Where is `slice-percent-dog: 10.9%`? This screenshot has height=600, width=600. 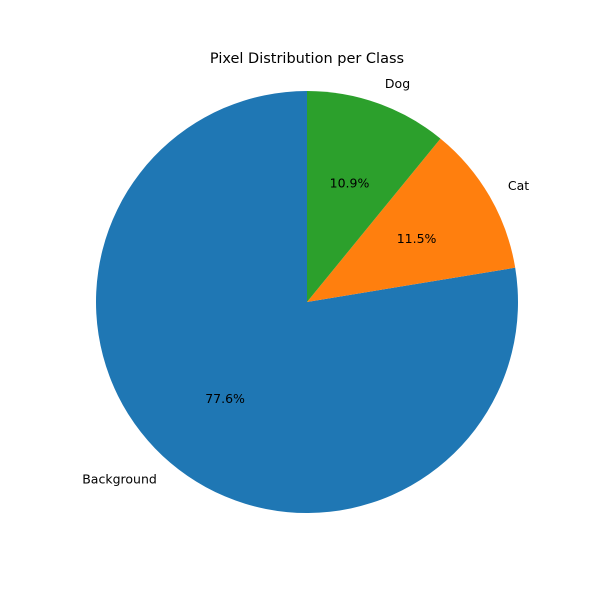 slice-percent-dog: 10.9% is located at coordinates (350, 182).